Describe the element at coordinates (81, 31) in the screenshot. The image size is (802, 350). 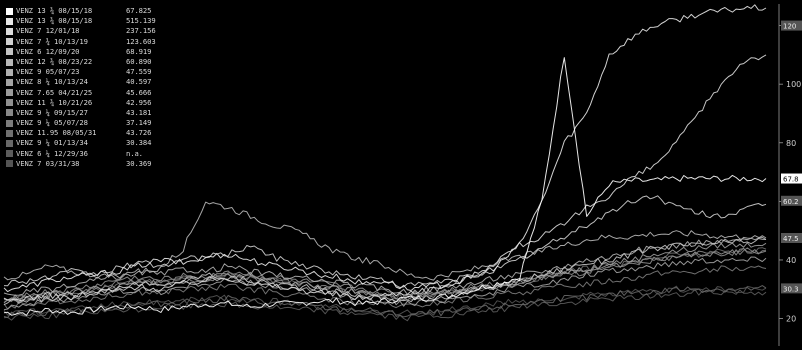
I see `legend-item: VENZ 7 12/01/18 237.156` at that location.